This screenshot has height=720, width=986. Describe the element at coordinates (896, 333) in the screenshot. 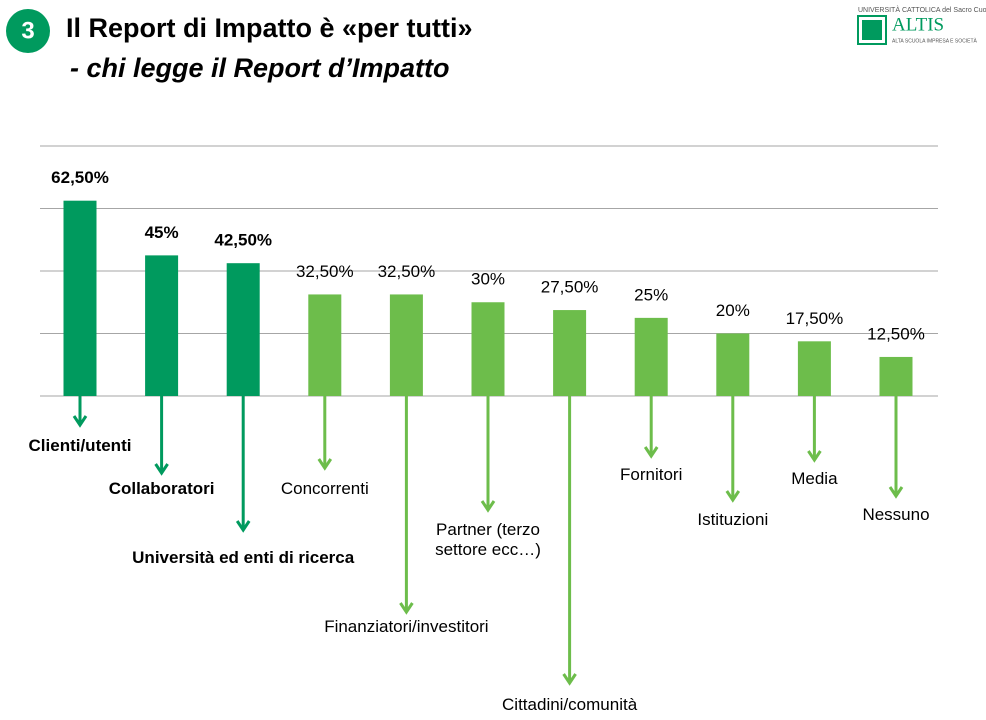

I see `value-label: 12,50%` at that location.